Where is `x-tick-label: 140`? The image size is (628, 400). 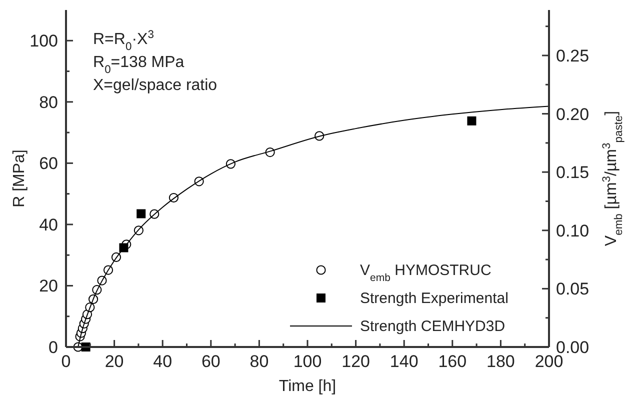
x-tick-label: 140 is located at coordinates (404, 361).